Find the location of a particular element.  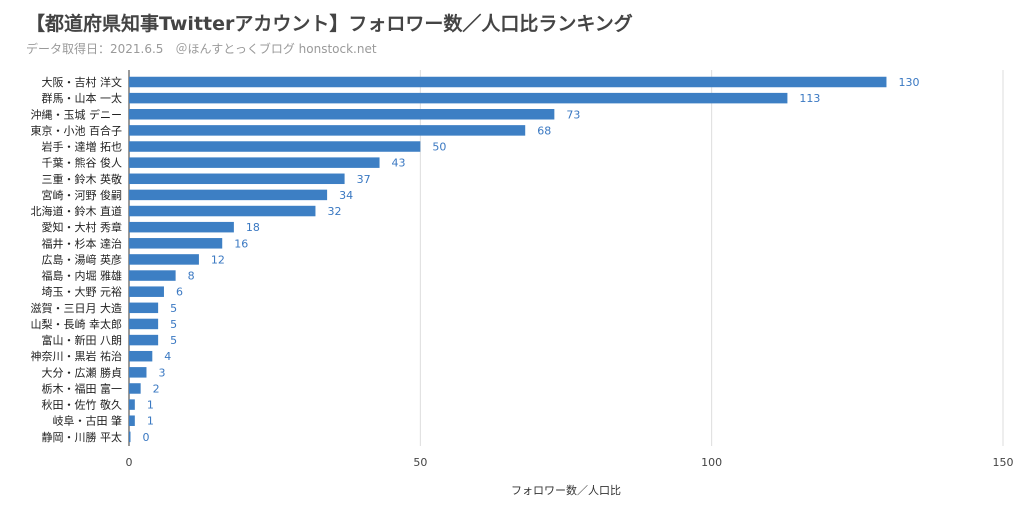

category-label-21: 岐阜・古田 肇 is located at coordinates (88, 421).